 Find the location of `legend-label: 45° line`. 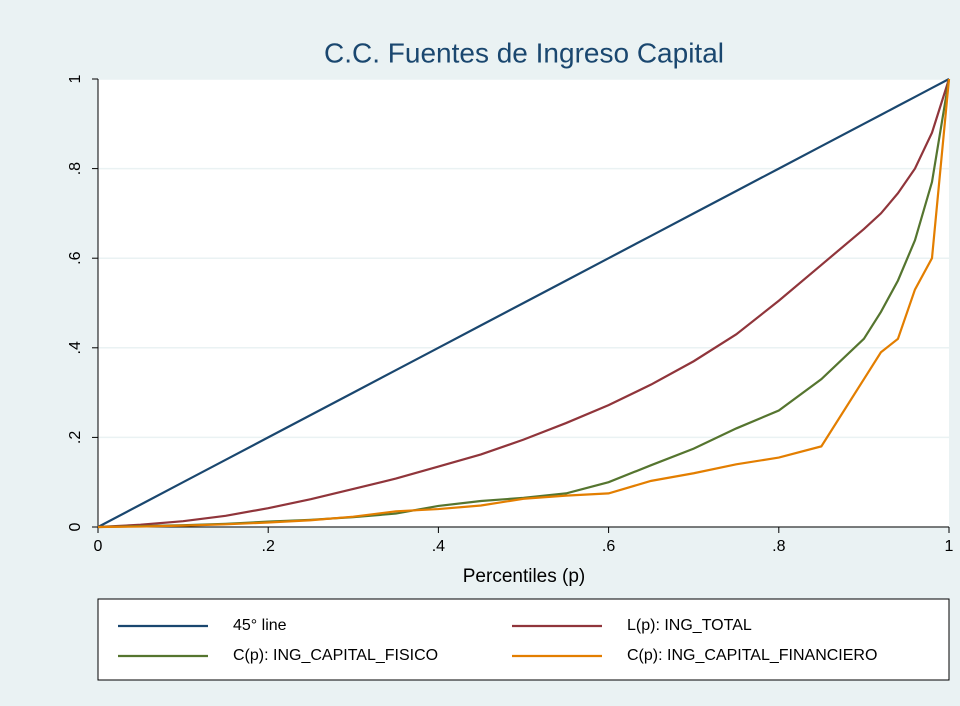

legend-label: 45° line is located at coordinates (260, 625).